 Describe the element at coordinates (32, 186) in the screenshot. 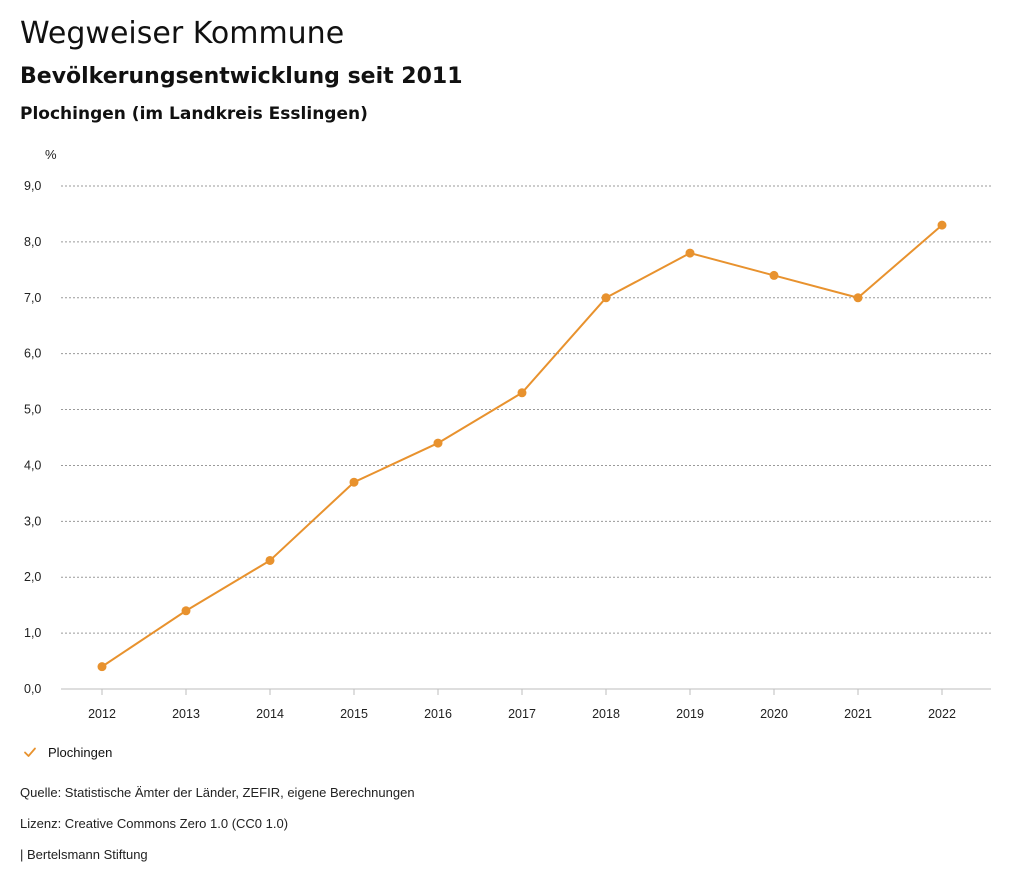

I see `y-tick-label: 9,0` at that location.